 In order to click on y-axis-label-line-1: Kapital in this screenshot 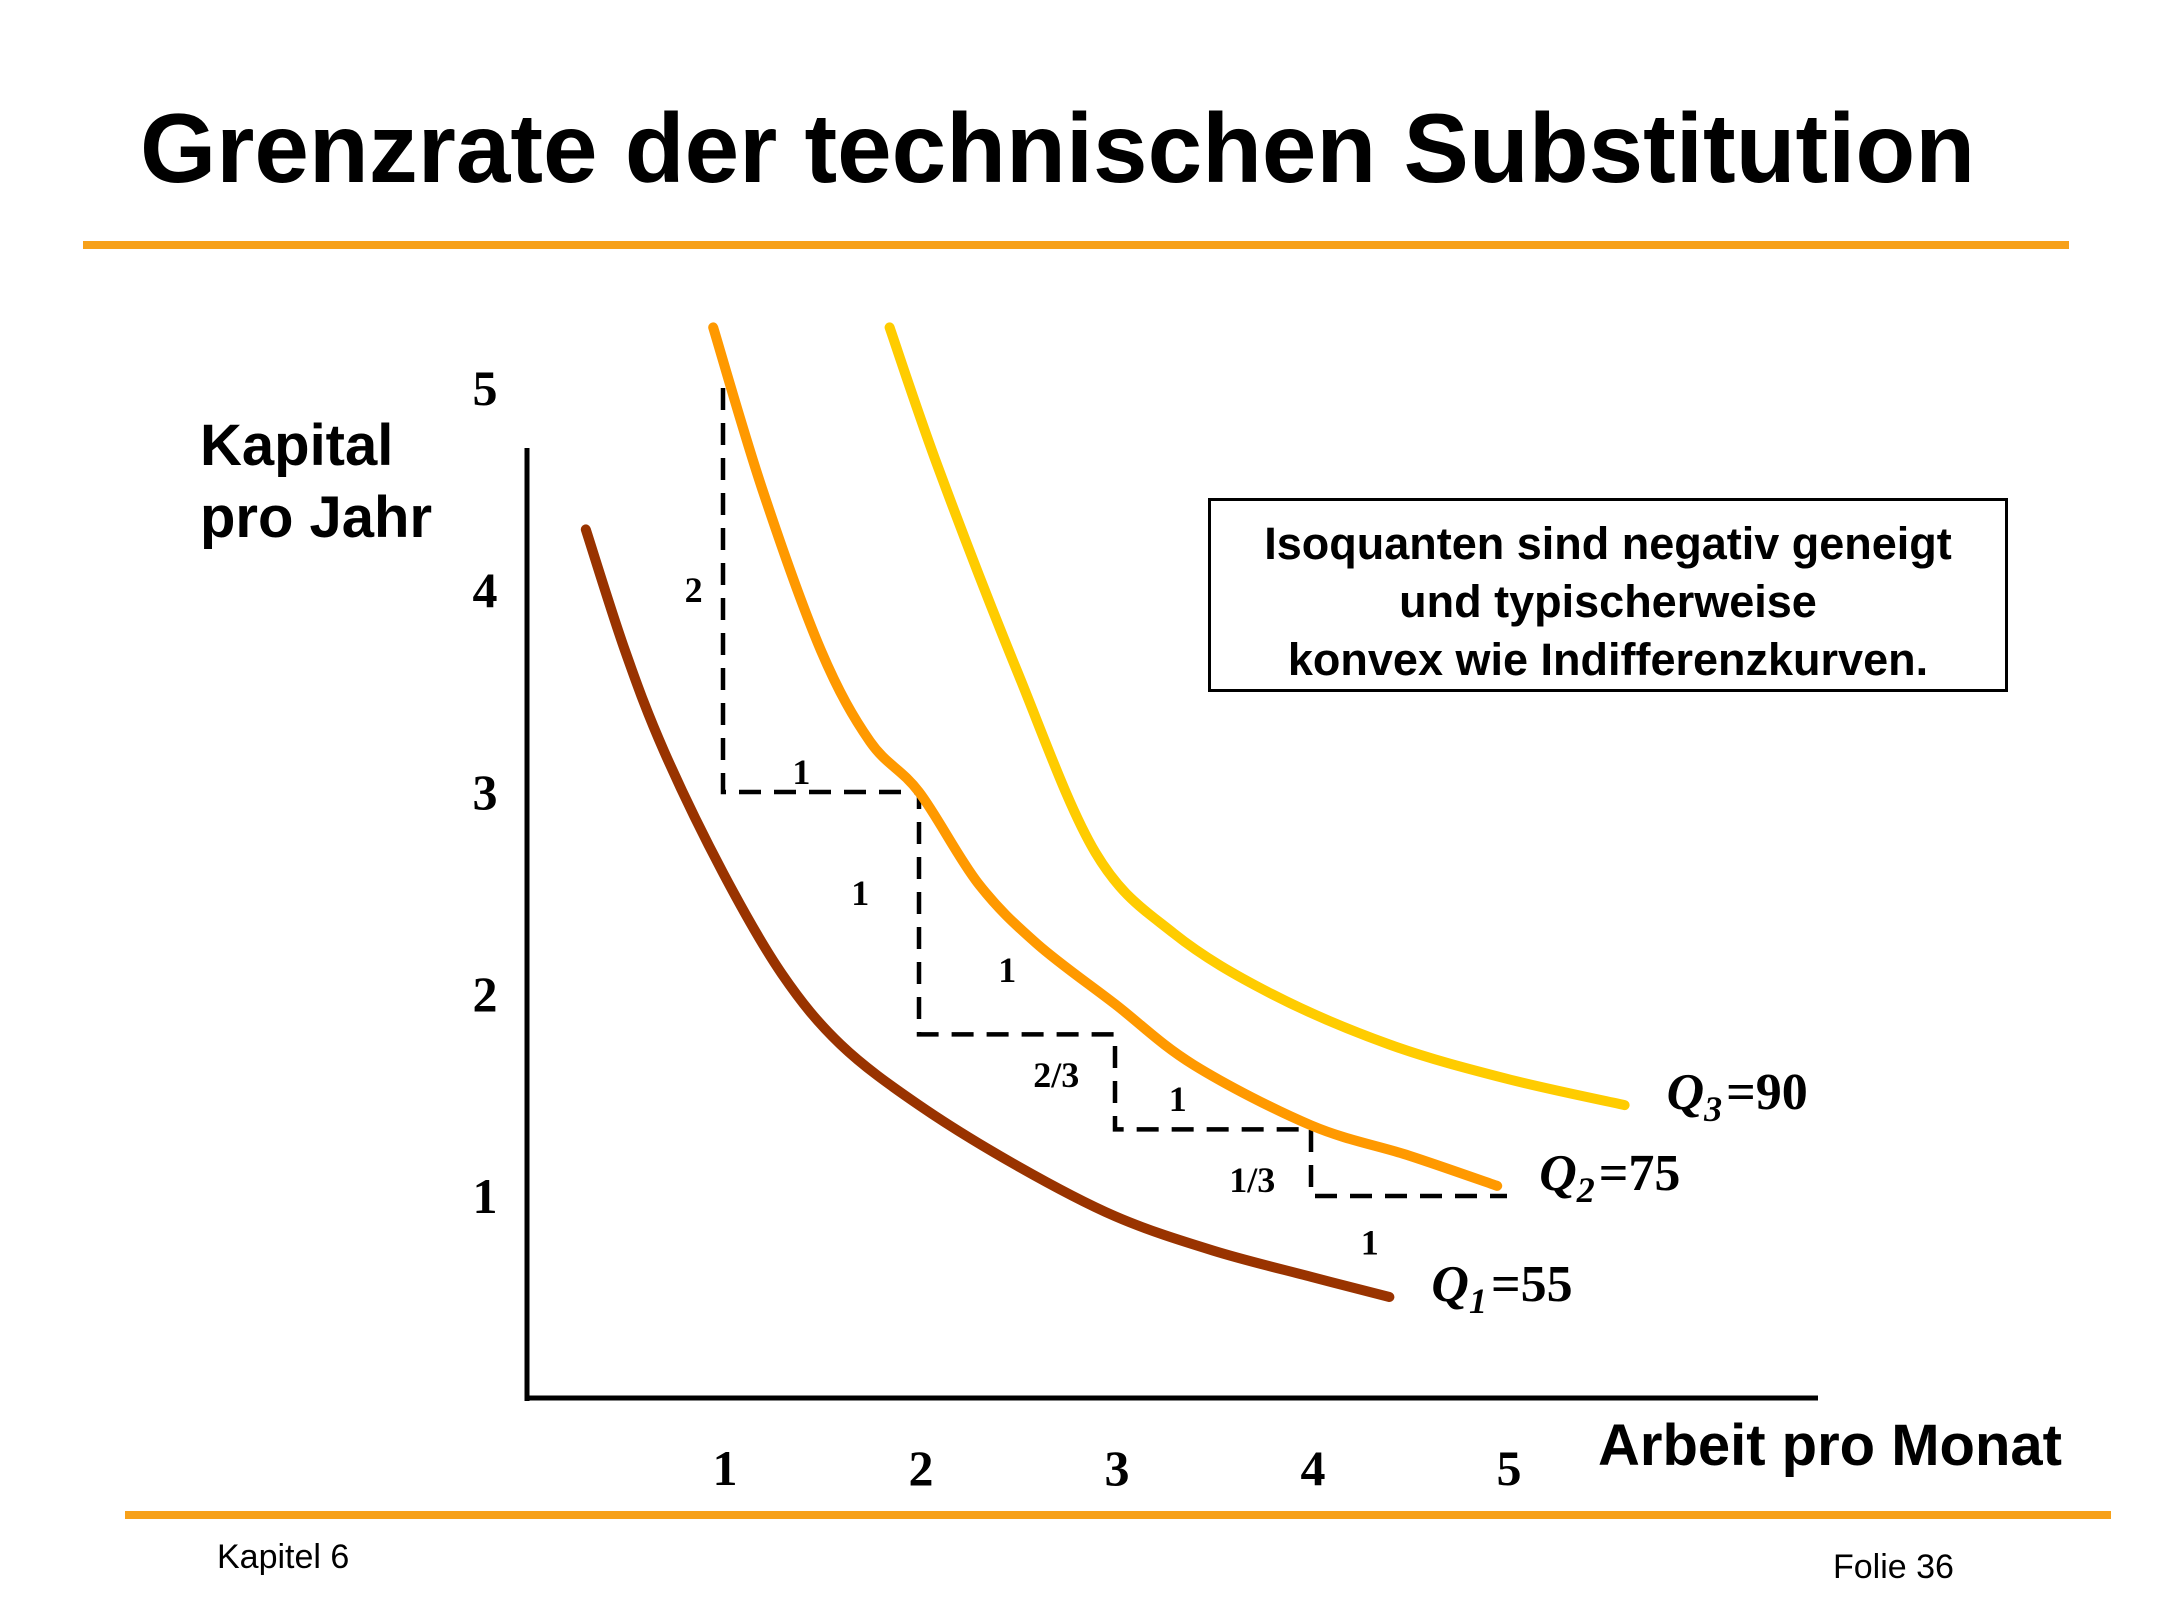, I will do `click(297, 445)`.